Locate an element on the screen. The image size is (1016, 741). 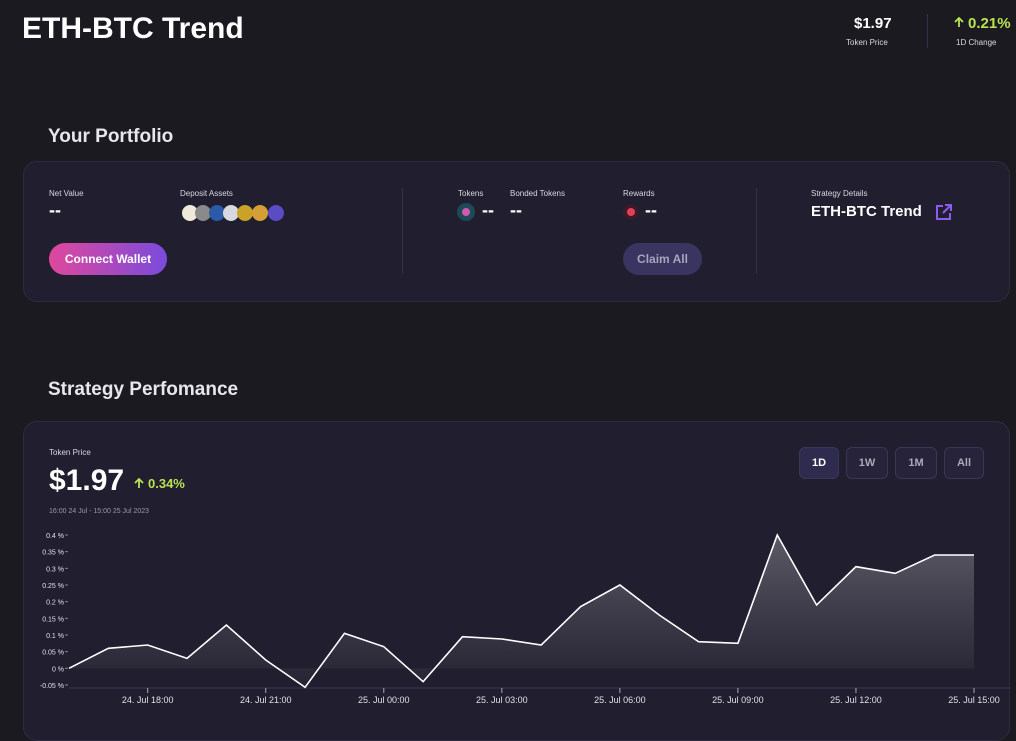
period-button: 1W is located at coordinates (867, 463).